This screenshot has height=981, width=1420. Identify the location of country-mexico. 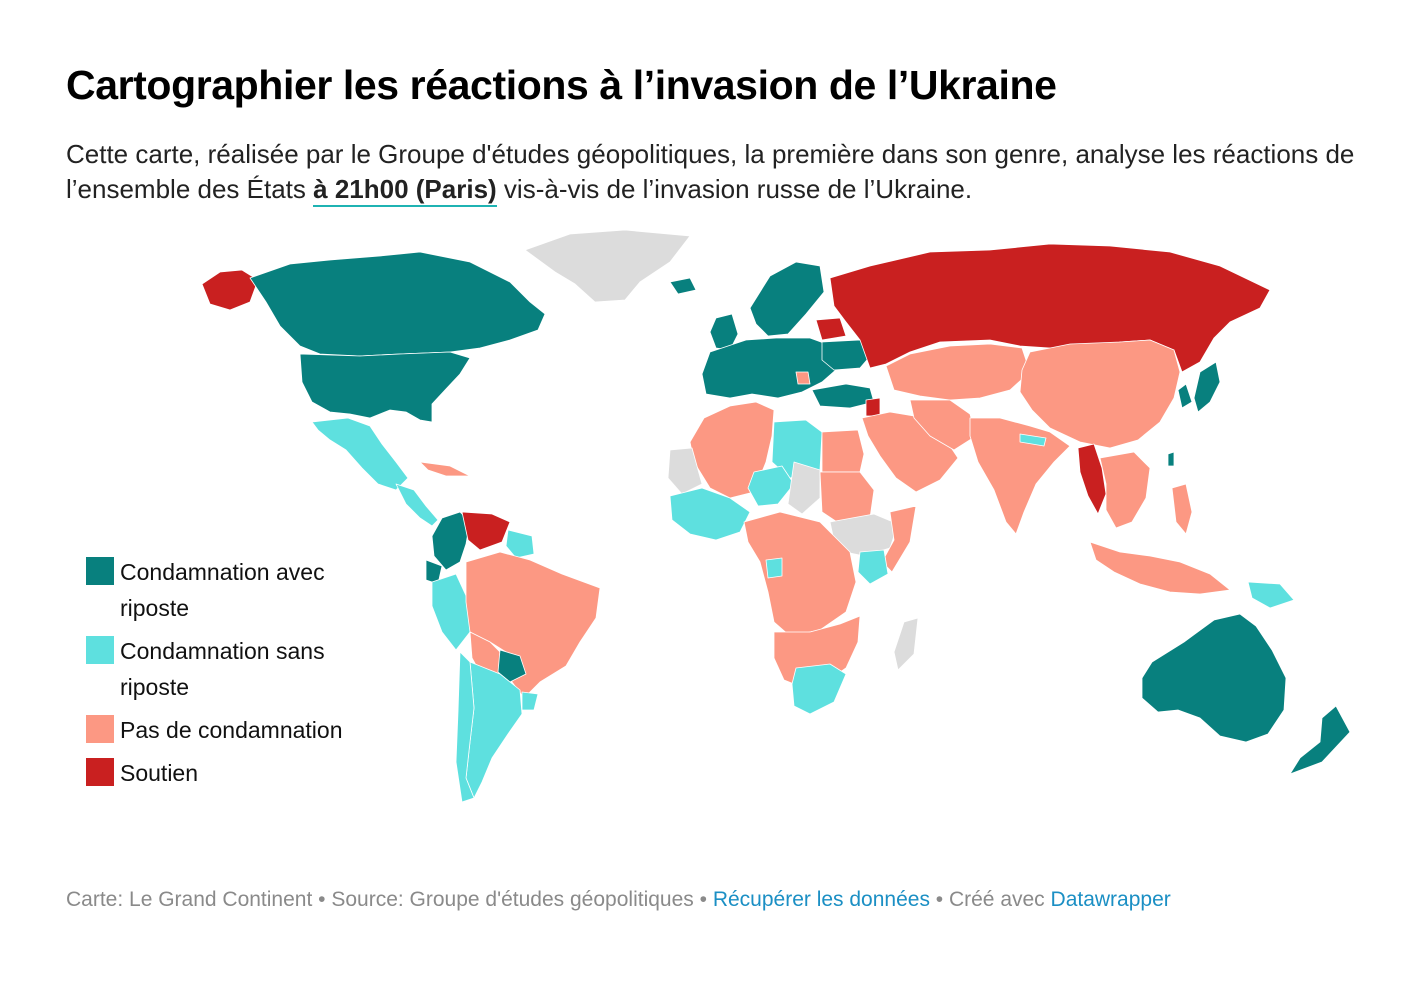
(360, 454).